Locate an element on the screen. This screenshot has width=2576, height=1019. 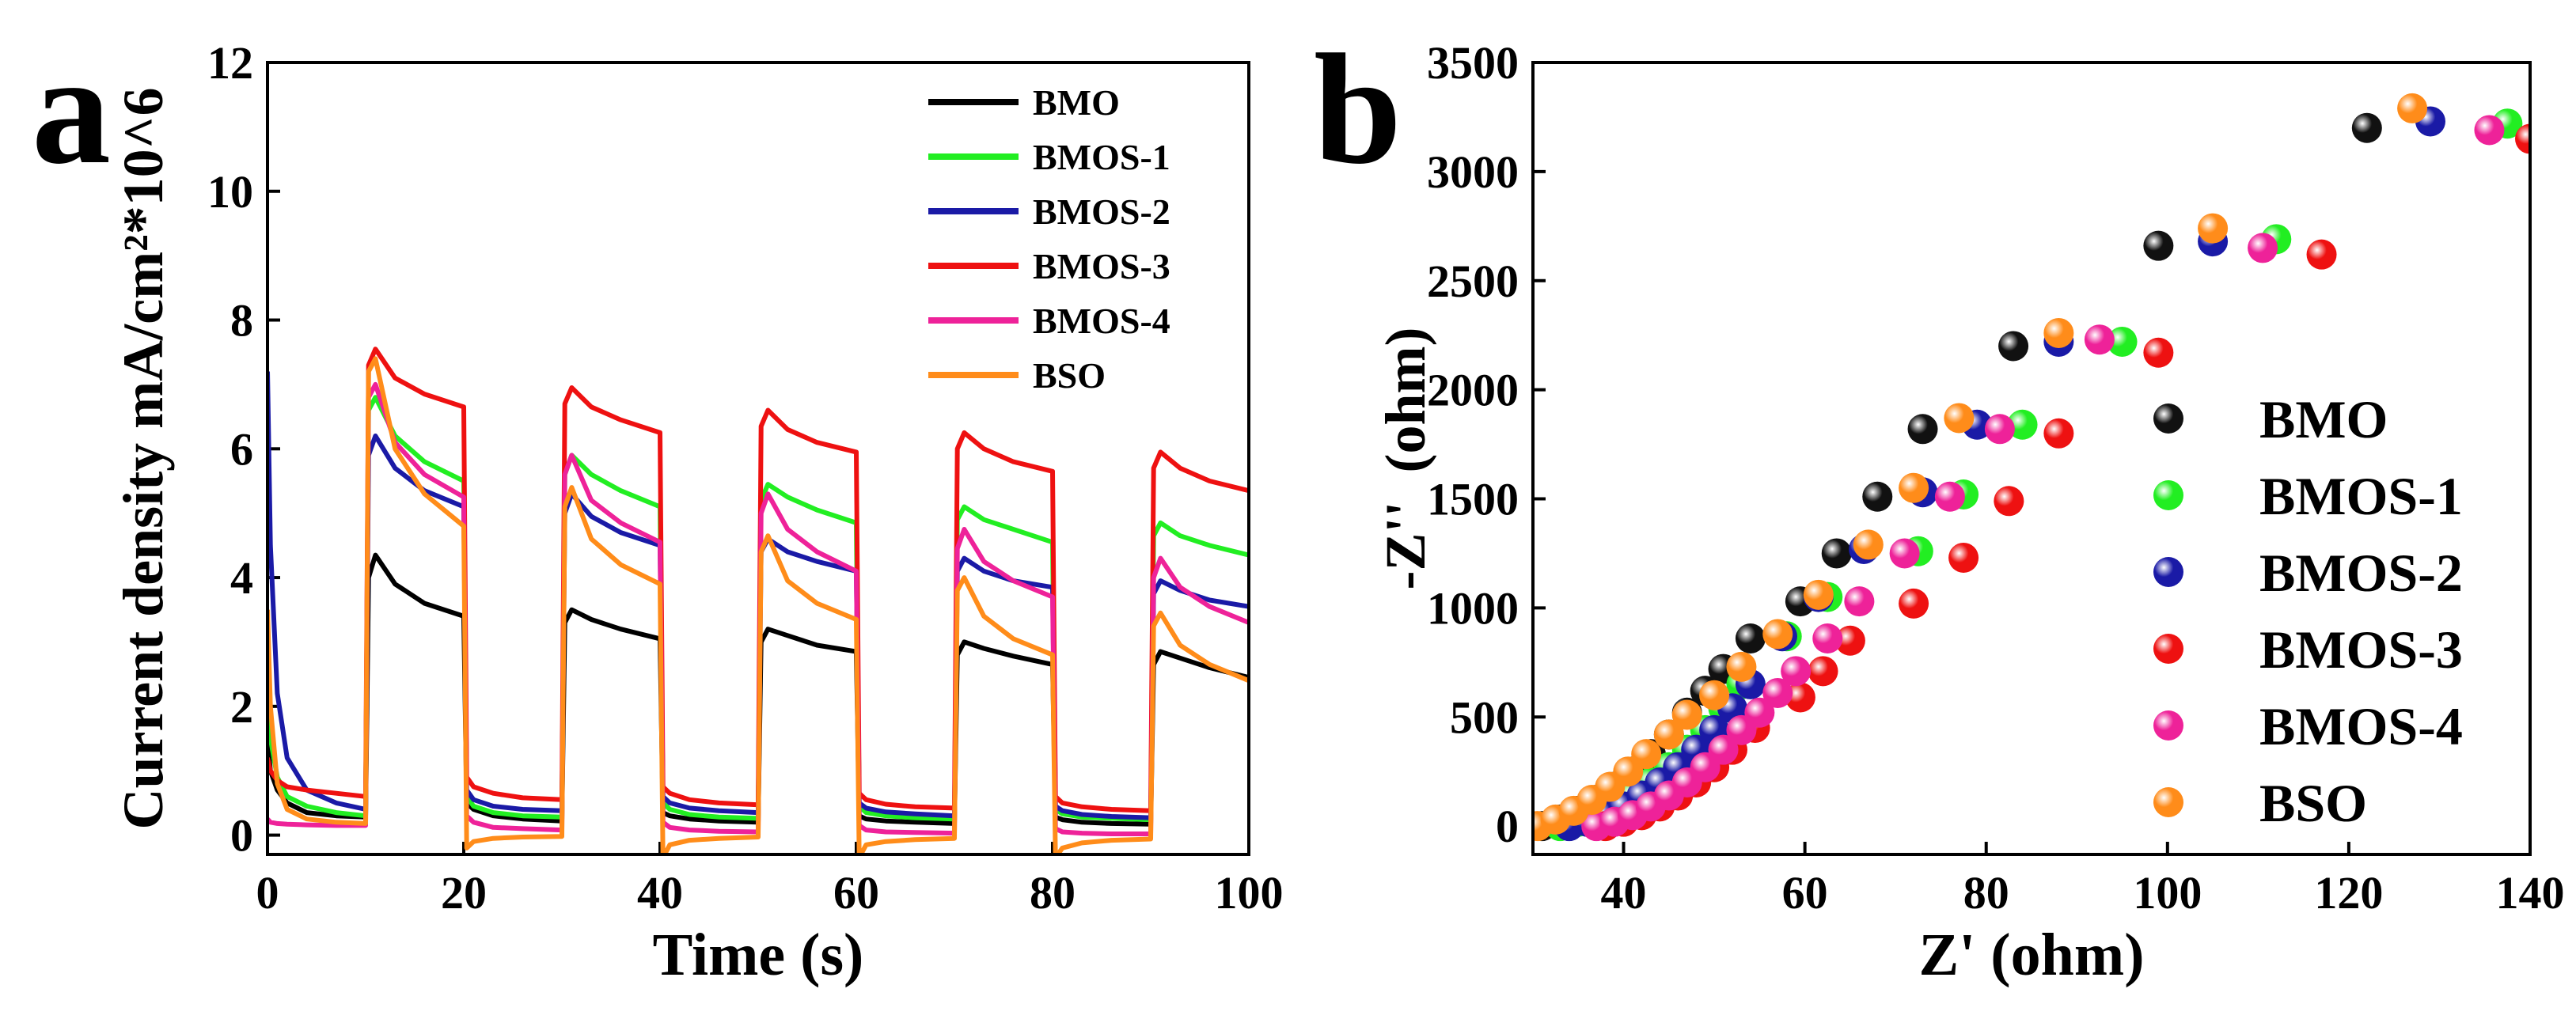
y-tick-label: 3500 is located at coordinates (1473, 63).